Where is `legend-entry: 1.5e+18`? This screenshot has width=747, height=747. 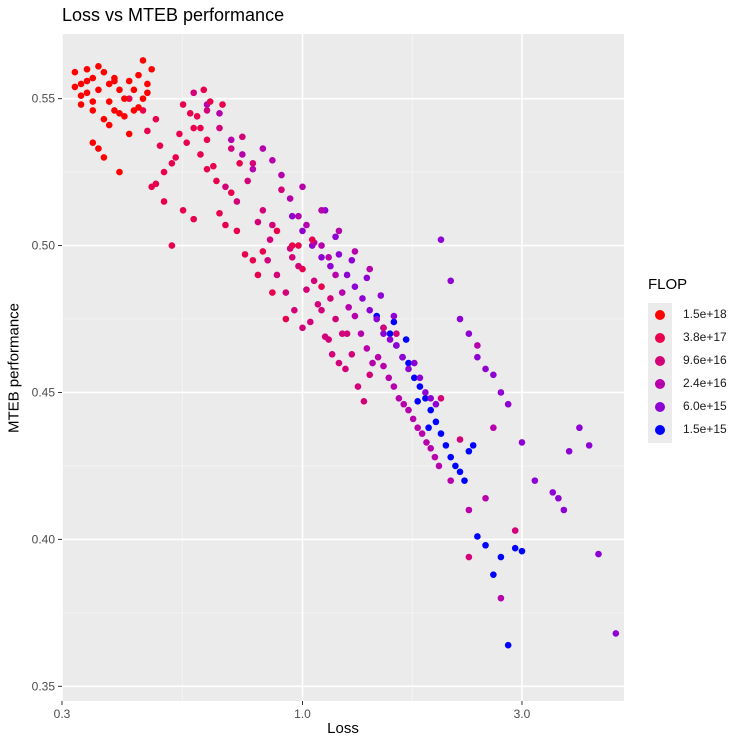
legend-entry: 1.5e+18 is located at coordinates (697, 315).